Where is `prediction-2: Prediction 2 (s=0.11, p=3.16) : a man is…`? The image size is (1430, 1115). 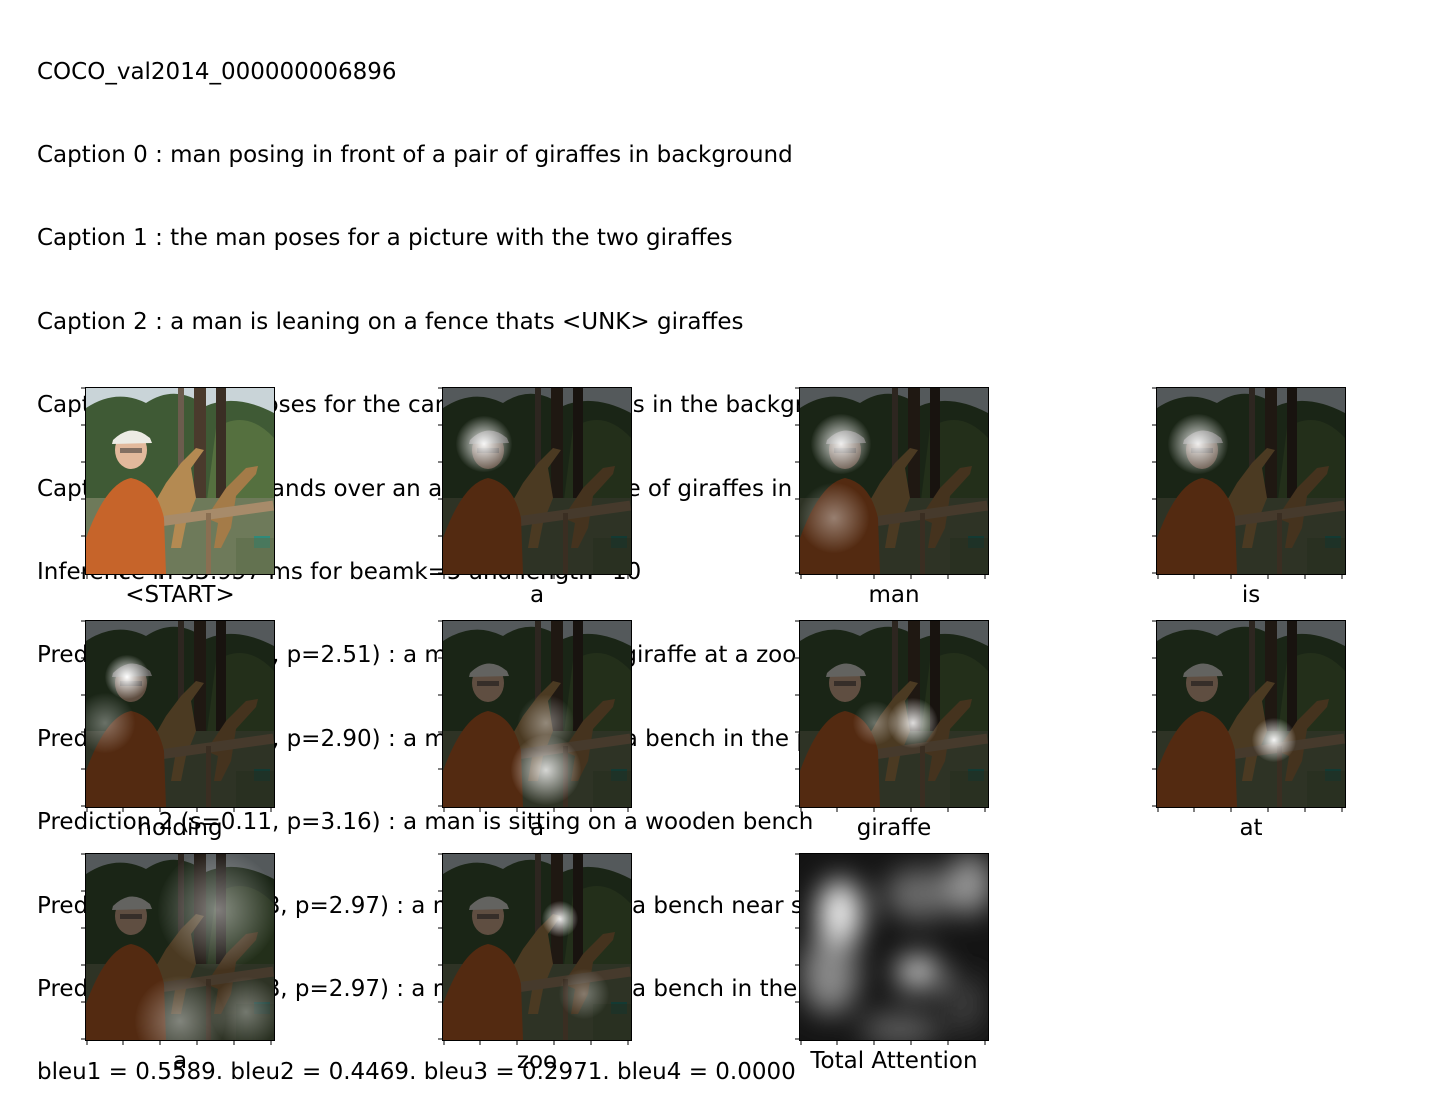 prediction-2: Prediction 2 (s=0.11, p=3.16) : a man is… is located at coordinates (425, 822).